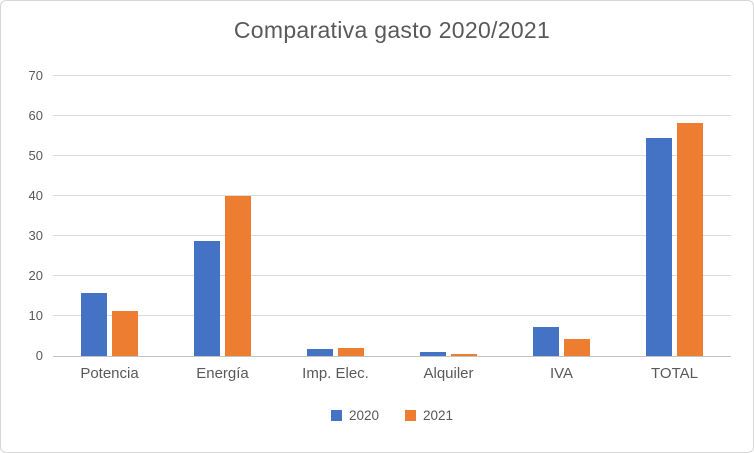  I want to click on bar-2021-potencia, so click(125, 333).